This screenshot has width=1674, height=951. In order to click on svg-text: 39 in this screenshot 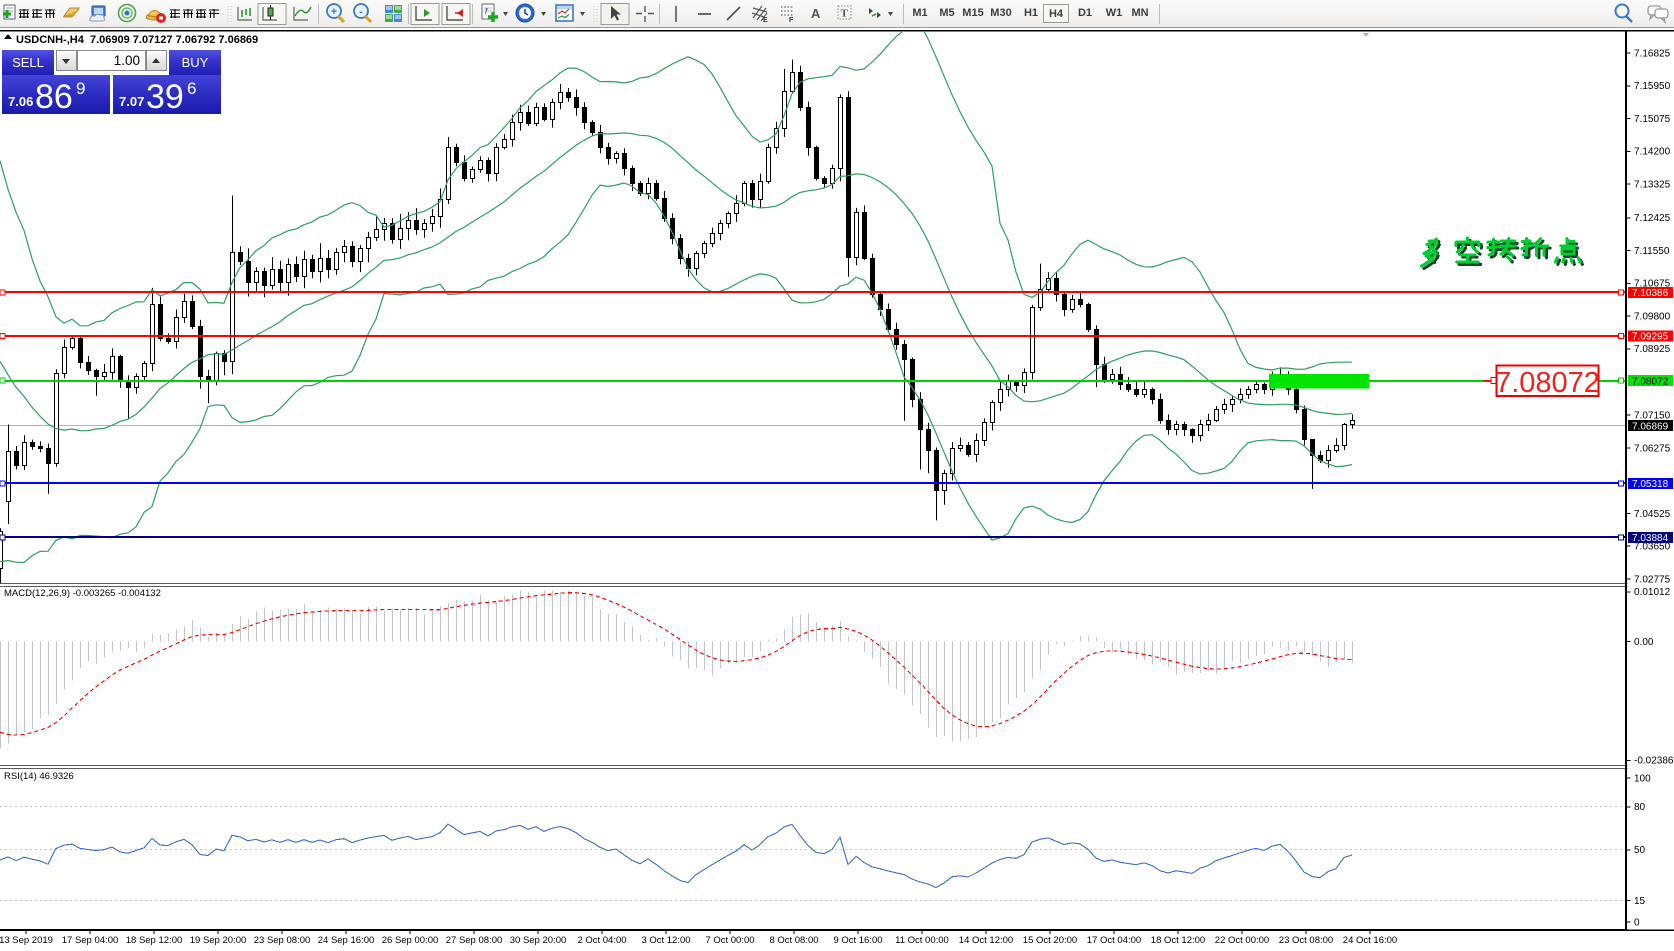, I will do `click(165, 96)`.